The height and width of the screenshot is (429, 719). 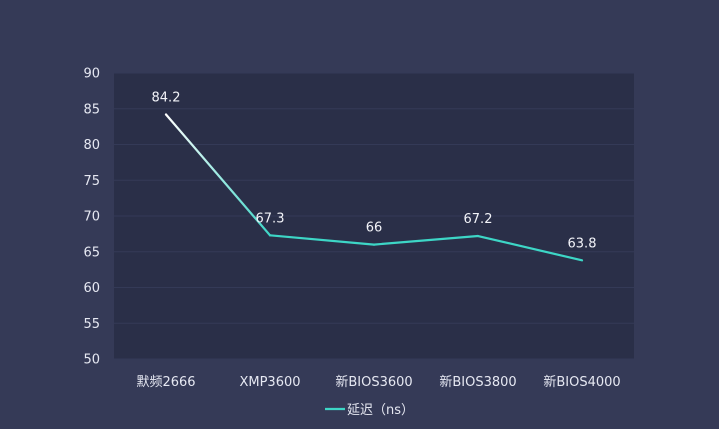 I want to click on legend: 延迟（ns）, so click(x=369, y=410).